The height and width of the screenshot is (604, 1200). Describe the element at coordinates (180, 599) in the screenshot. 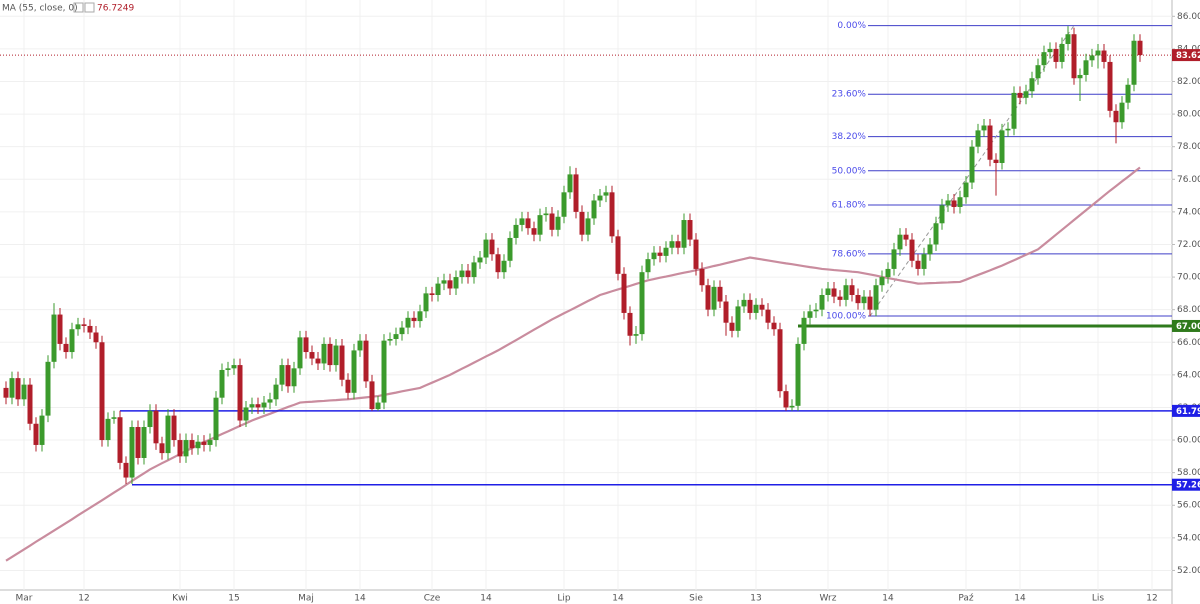

I see `x-tick-label: Kwi` at that location.